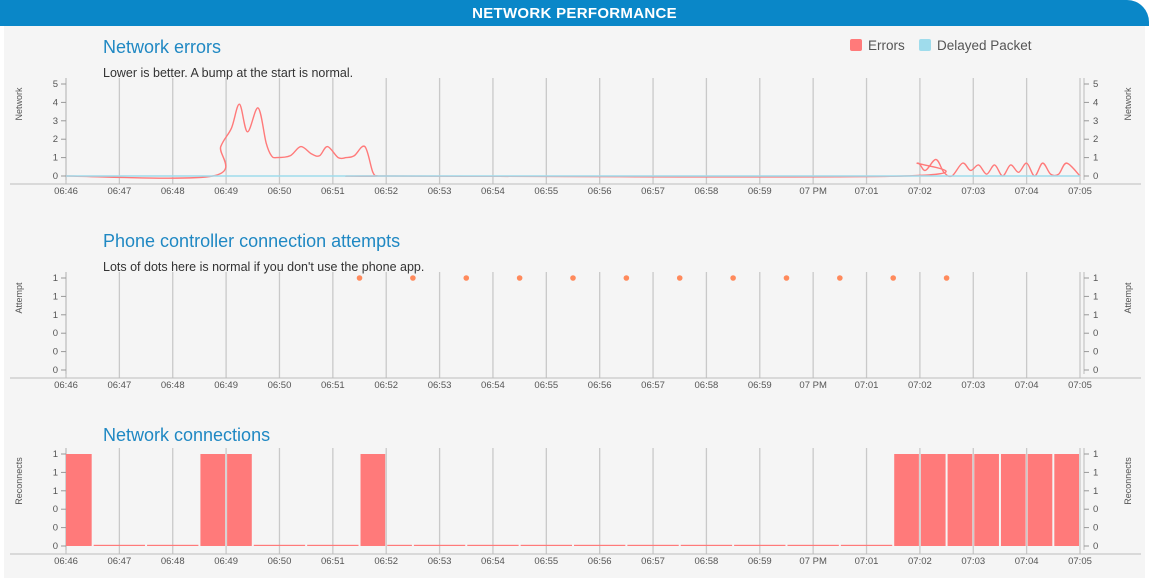  Describe the element at coordinates (573, 141) in the screenshot. I see `series-line-errors` at that location.